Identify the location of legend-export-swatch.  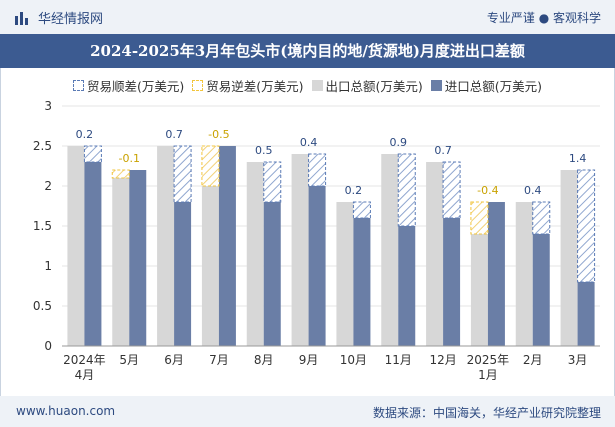
(317, 85).